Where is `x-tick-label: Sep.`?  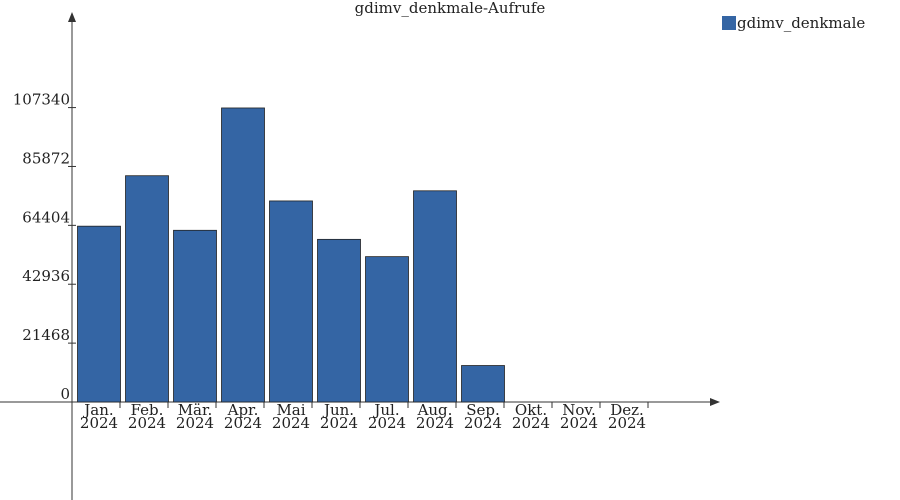 x-tick-label: Sep. is located at coordinates (483, 410).